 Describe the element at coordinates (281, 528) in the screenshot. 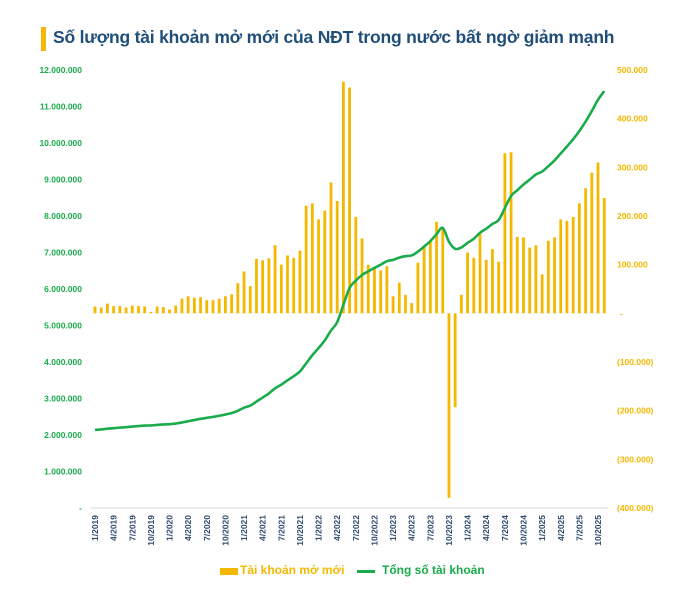

I see `x-tick-label: 7/2021` at that location.